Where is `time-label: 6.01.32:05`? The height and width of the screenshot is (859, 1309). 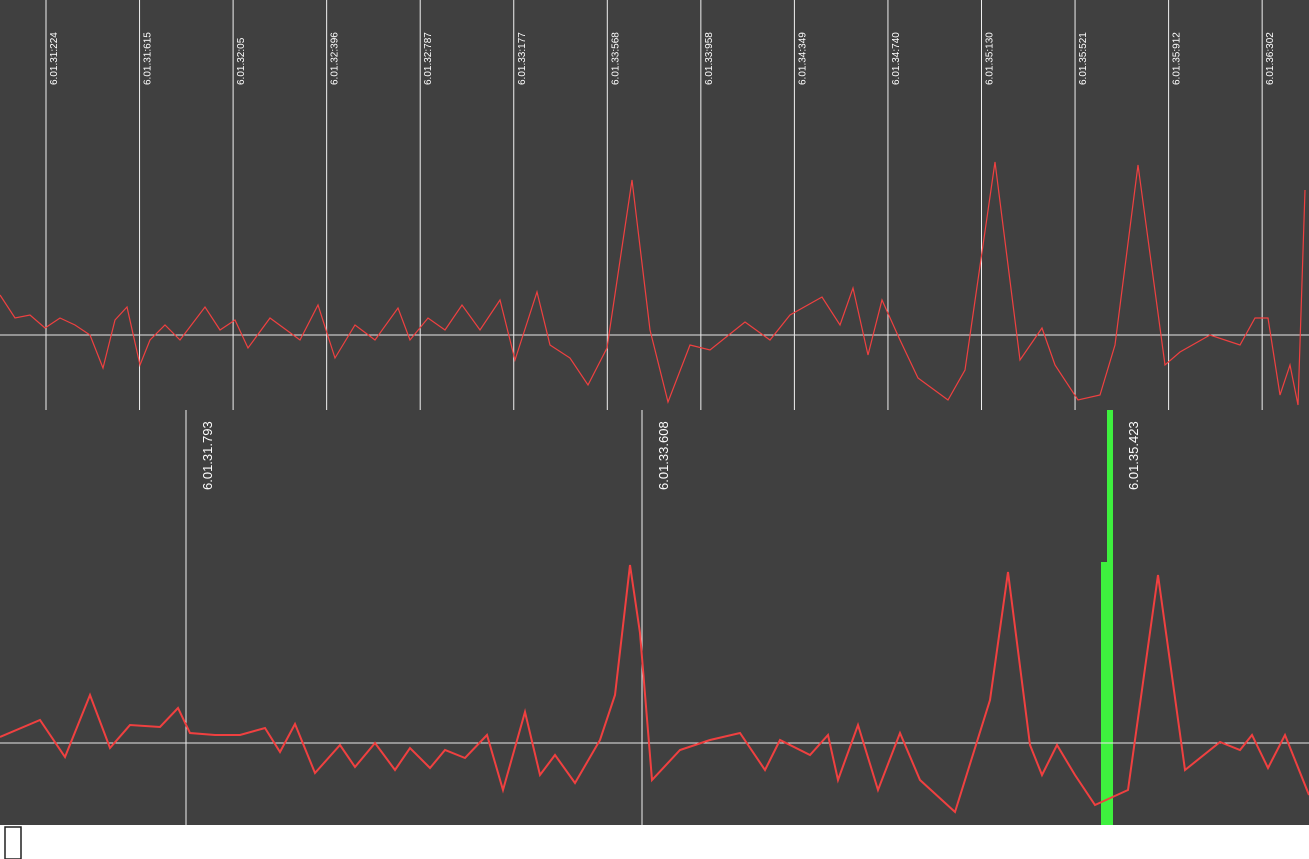
time-label: 6.01.32:05 is located at coordinates (241, 61).